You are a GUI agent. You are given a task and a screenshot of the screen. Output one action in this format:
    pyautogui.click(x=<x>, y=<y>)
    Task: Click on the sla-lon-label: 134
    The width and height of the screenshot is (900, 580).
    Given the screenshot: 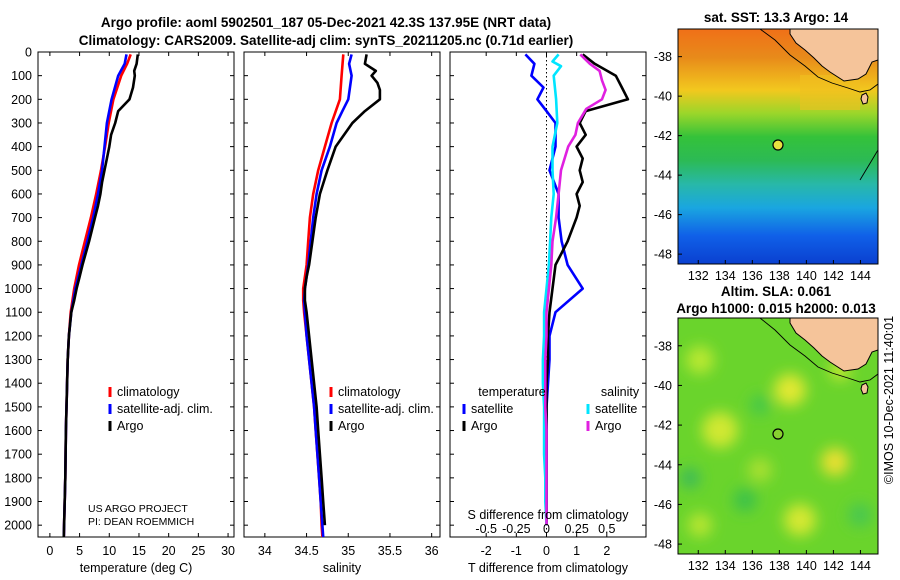 What is the action you would take?
    pyautogui.click(x=725, y=566)
    